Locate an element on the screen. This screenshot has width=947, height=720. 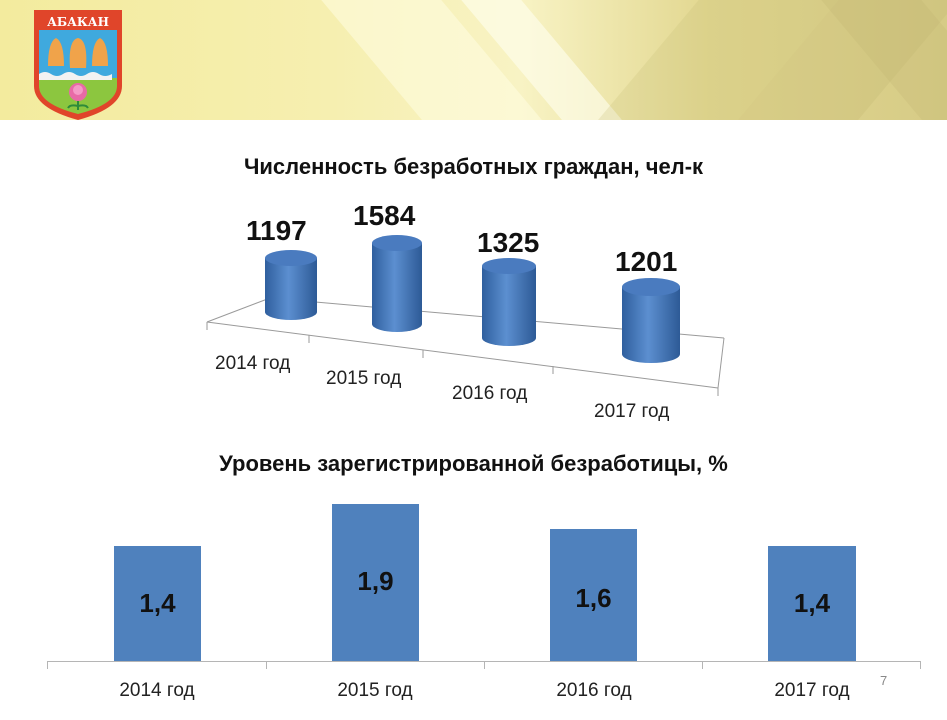
cylinder-2016 is located at coordinates (509, 302).